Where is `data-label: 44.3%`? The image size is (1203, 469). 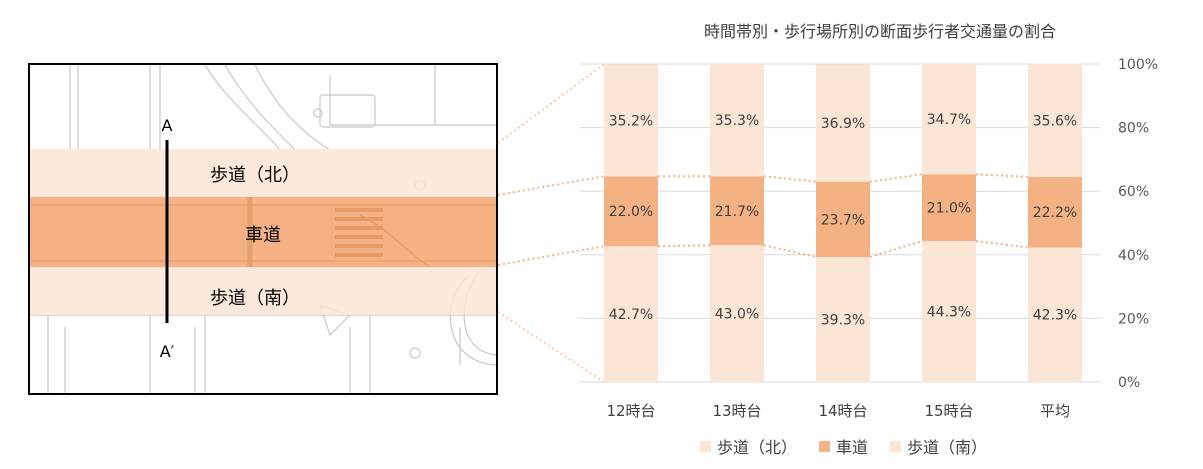
data-label: 44.3% is located at coordinates (949, 313).